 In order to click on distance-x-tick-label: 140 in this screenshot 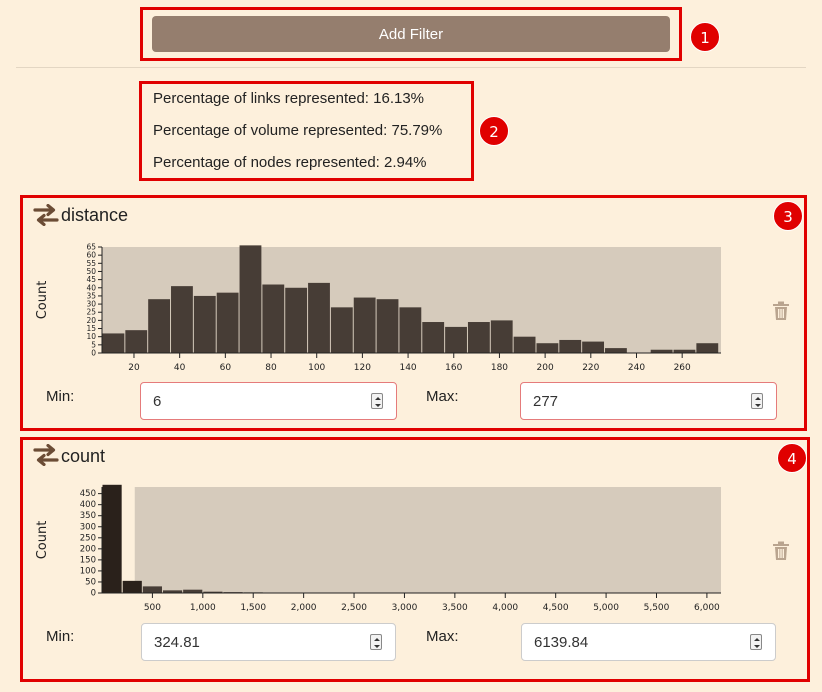, I will do `click(407, 368)`.